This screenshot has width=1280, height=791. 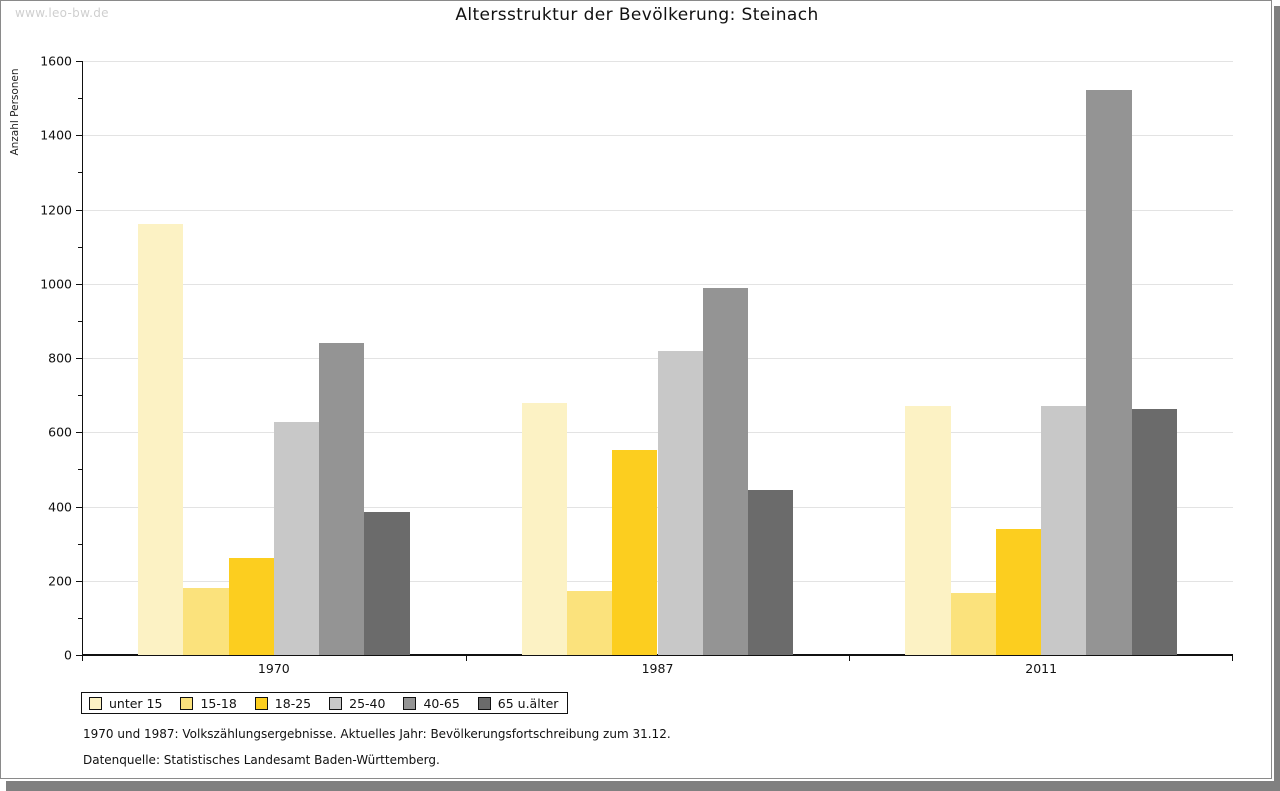 What do you see at coordinates (60, 506) in the screenshot?
I see `y-tick-label: 400` at bounding box center [60, 506].